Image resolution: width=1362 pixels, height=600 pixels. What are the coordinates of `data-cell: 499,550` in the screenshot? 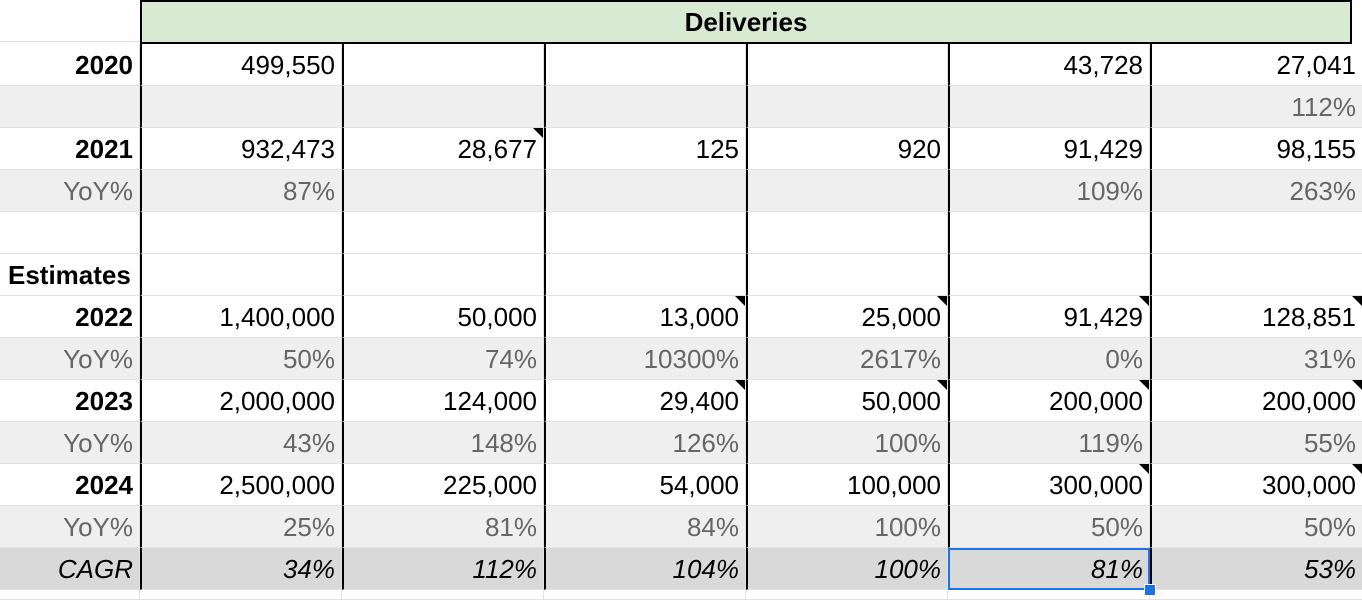 It's located at (241, 65).